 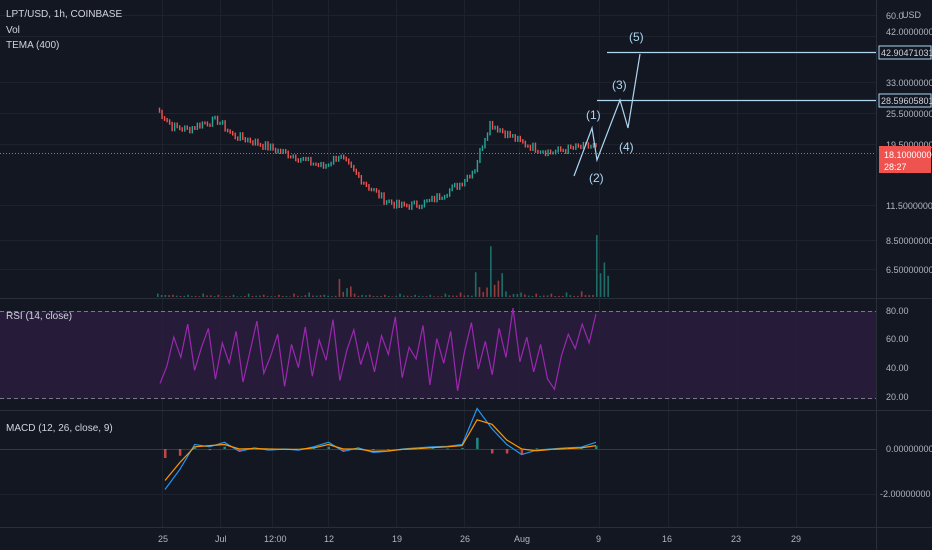 I want to click on macd-series, so click(x=381, y=448).